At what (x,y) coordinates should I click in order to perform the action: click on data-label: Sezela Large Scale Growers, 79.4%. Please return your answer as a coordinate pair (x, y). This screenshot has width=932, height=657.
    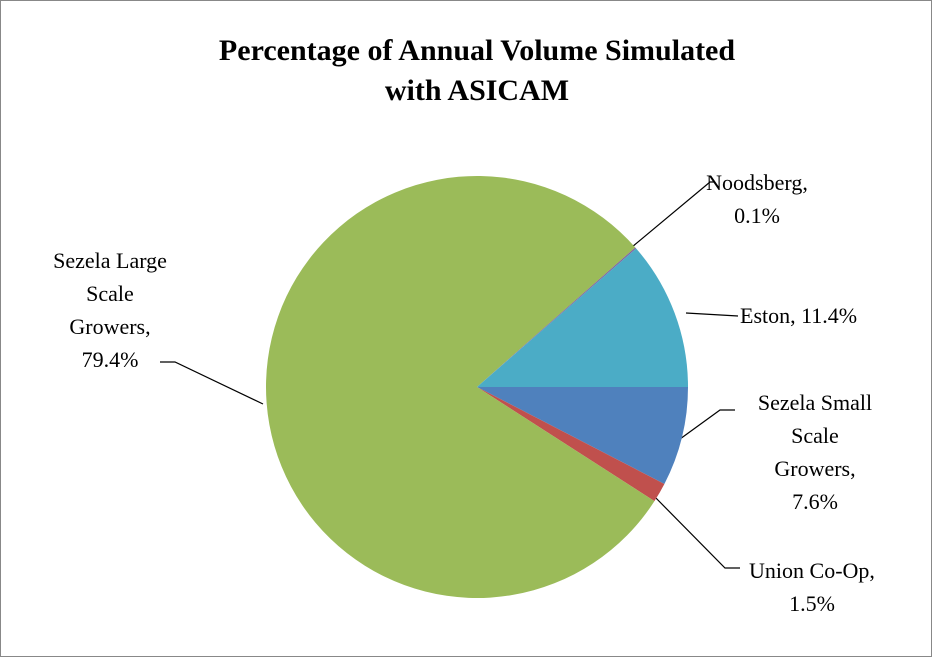
    Looking at the image, I should click on (110, 310).